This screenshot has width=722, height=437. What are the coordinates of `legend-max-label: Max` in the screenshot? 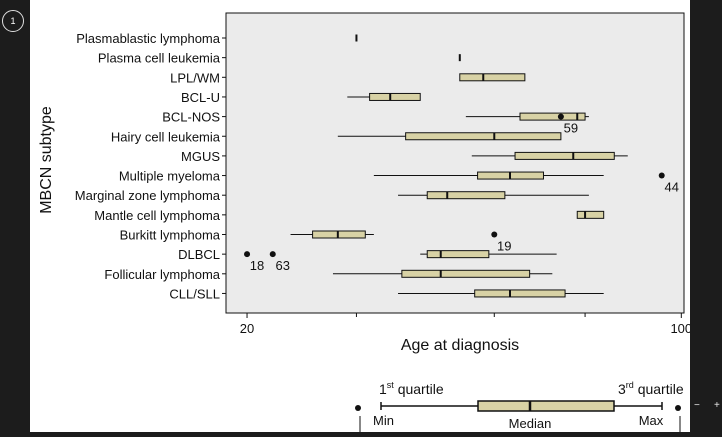 It's located at (651, 420).